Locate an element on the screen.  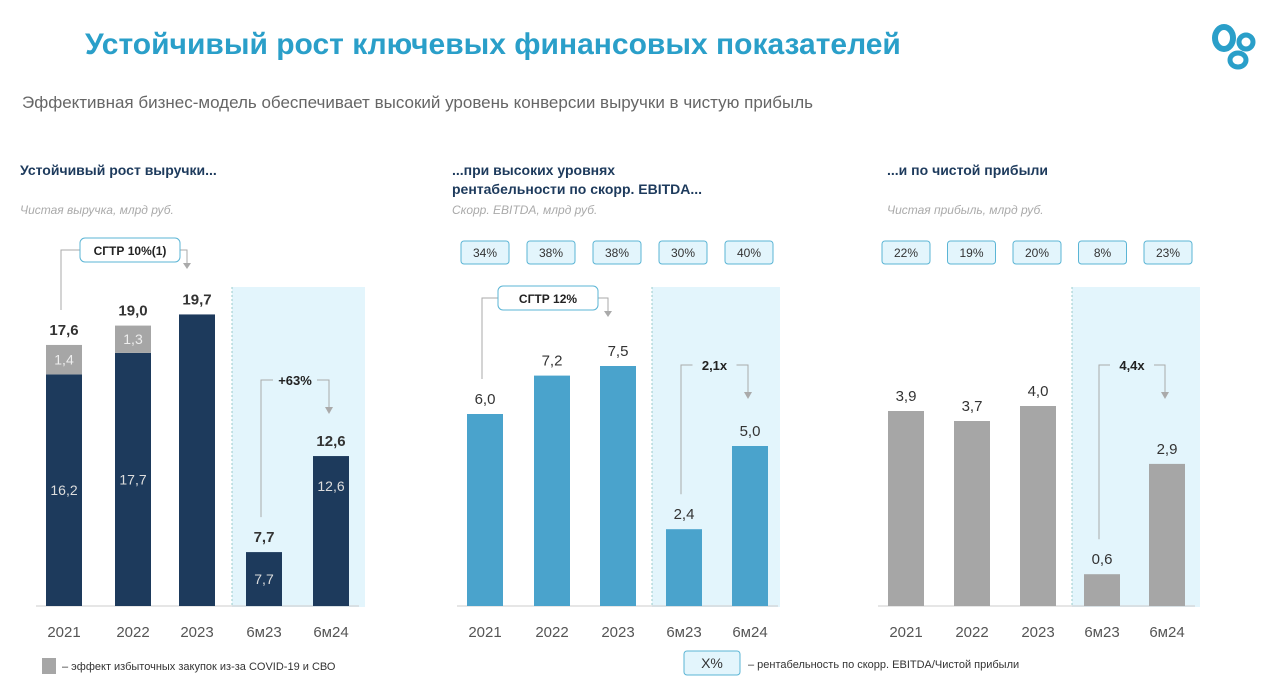
margin-label: 8% is located at coordinates (1103, 253).